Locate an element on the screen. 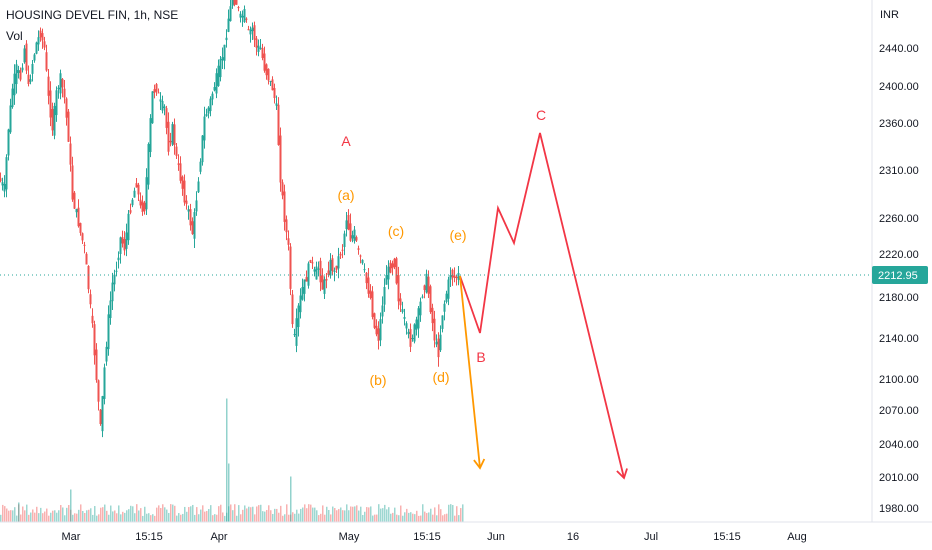 The width and height of the screenshot is (932, 550). price-tick-label: 2180.00 is located at coordinates (899, 298).